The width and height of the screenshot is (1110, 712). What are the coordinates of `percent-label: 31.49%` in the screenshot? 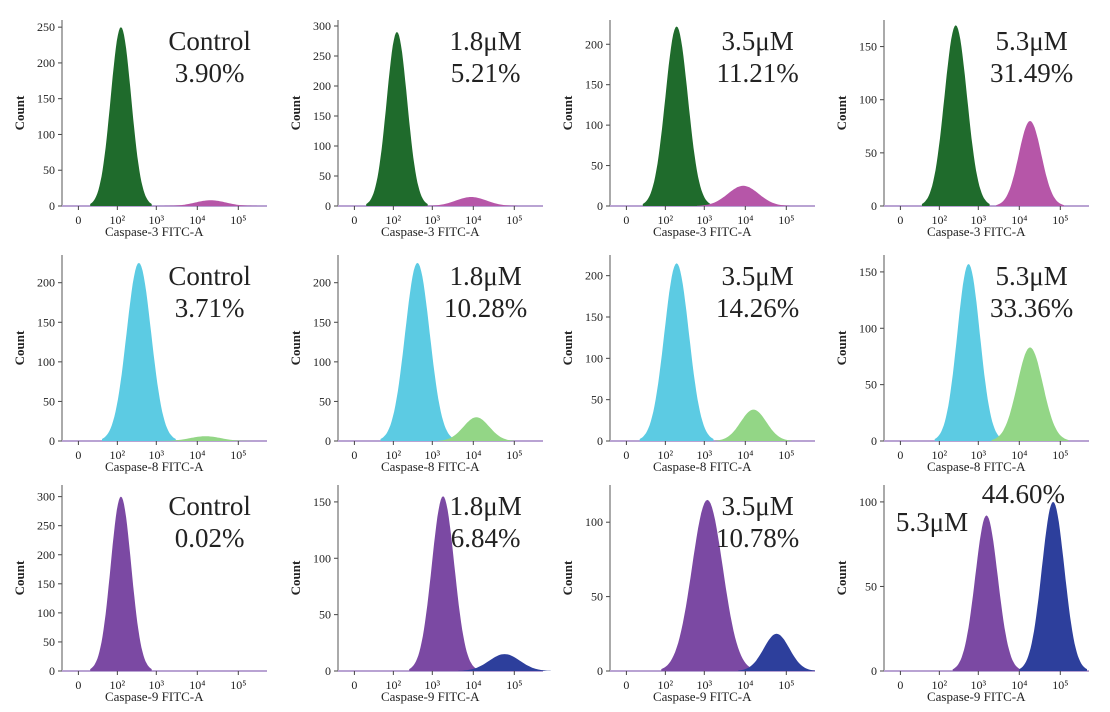 It's located at (1031, 73).